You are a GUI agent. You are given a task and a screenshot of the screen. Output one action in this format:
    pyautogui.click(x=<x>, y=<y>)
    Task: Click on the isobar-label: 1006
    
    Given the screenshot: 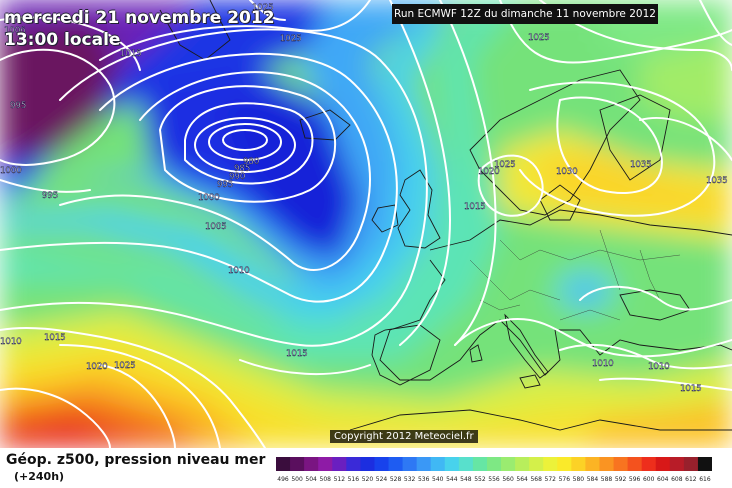 What is the action you would take?
    pyautogui.click(x=15, y=31)
    